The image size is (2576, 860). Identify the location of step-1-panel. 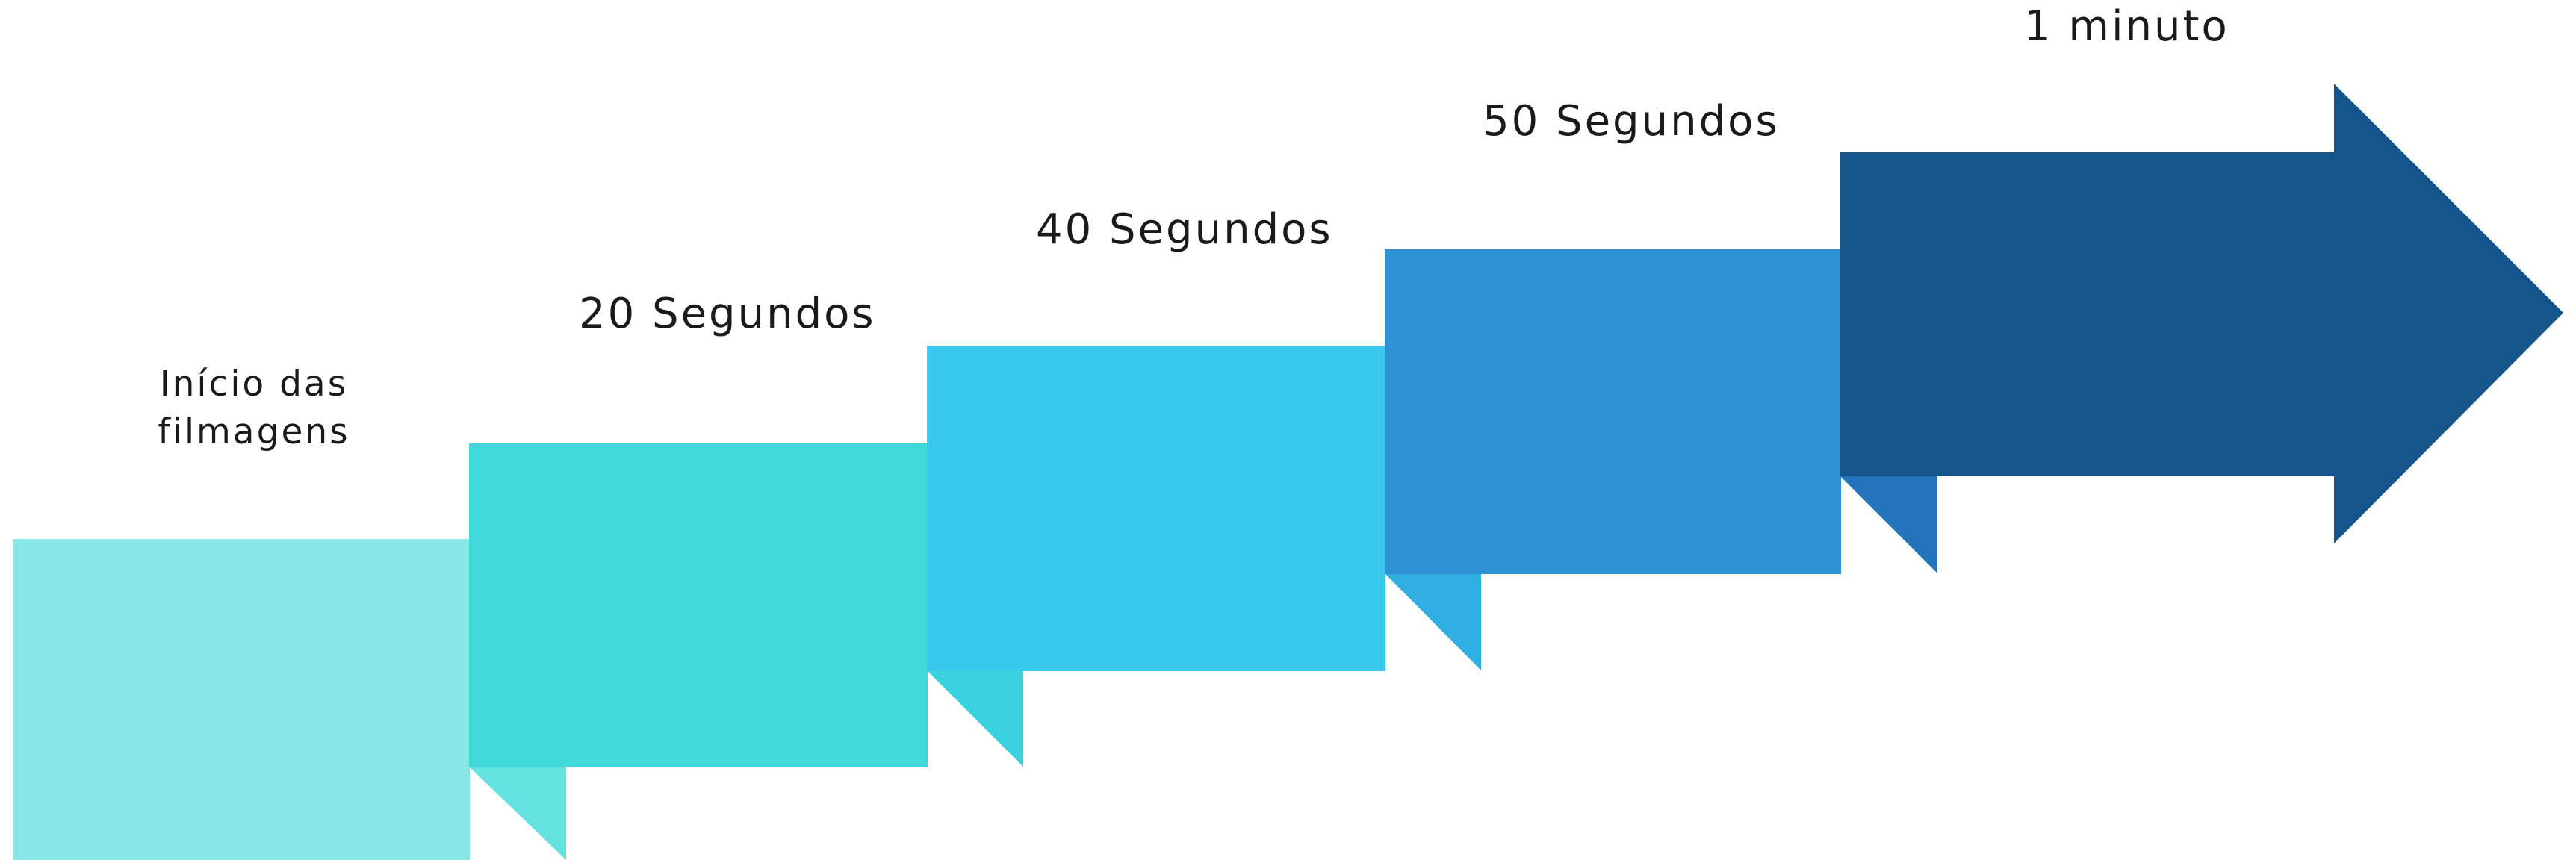
(242, 699).